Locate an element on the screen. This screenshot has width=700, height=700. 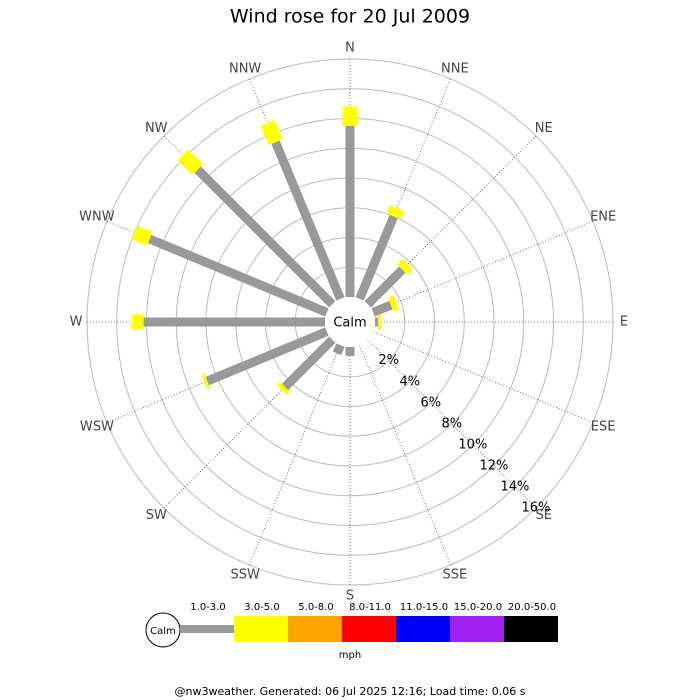
ring-label: 6% is located at coordinates (430, 402).